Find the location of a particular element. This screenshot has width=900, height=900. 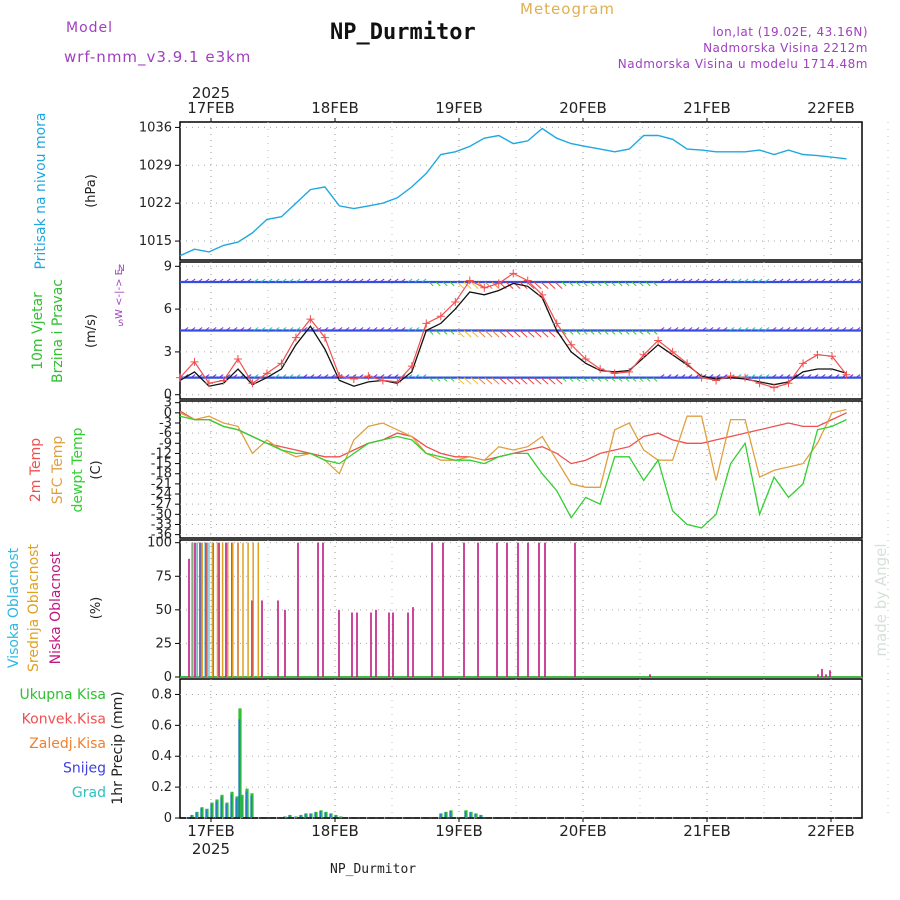

temp-tick-label: -30 is located at coordinates (161, 514).